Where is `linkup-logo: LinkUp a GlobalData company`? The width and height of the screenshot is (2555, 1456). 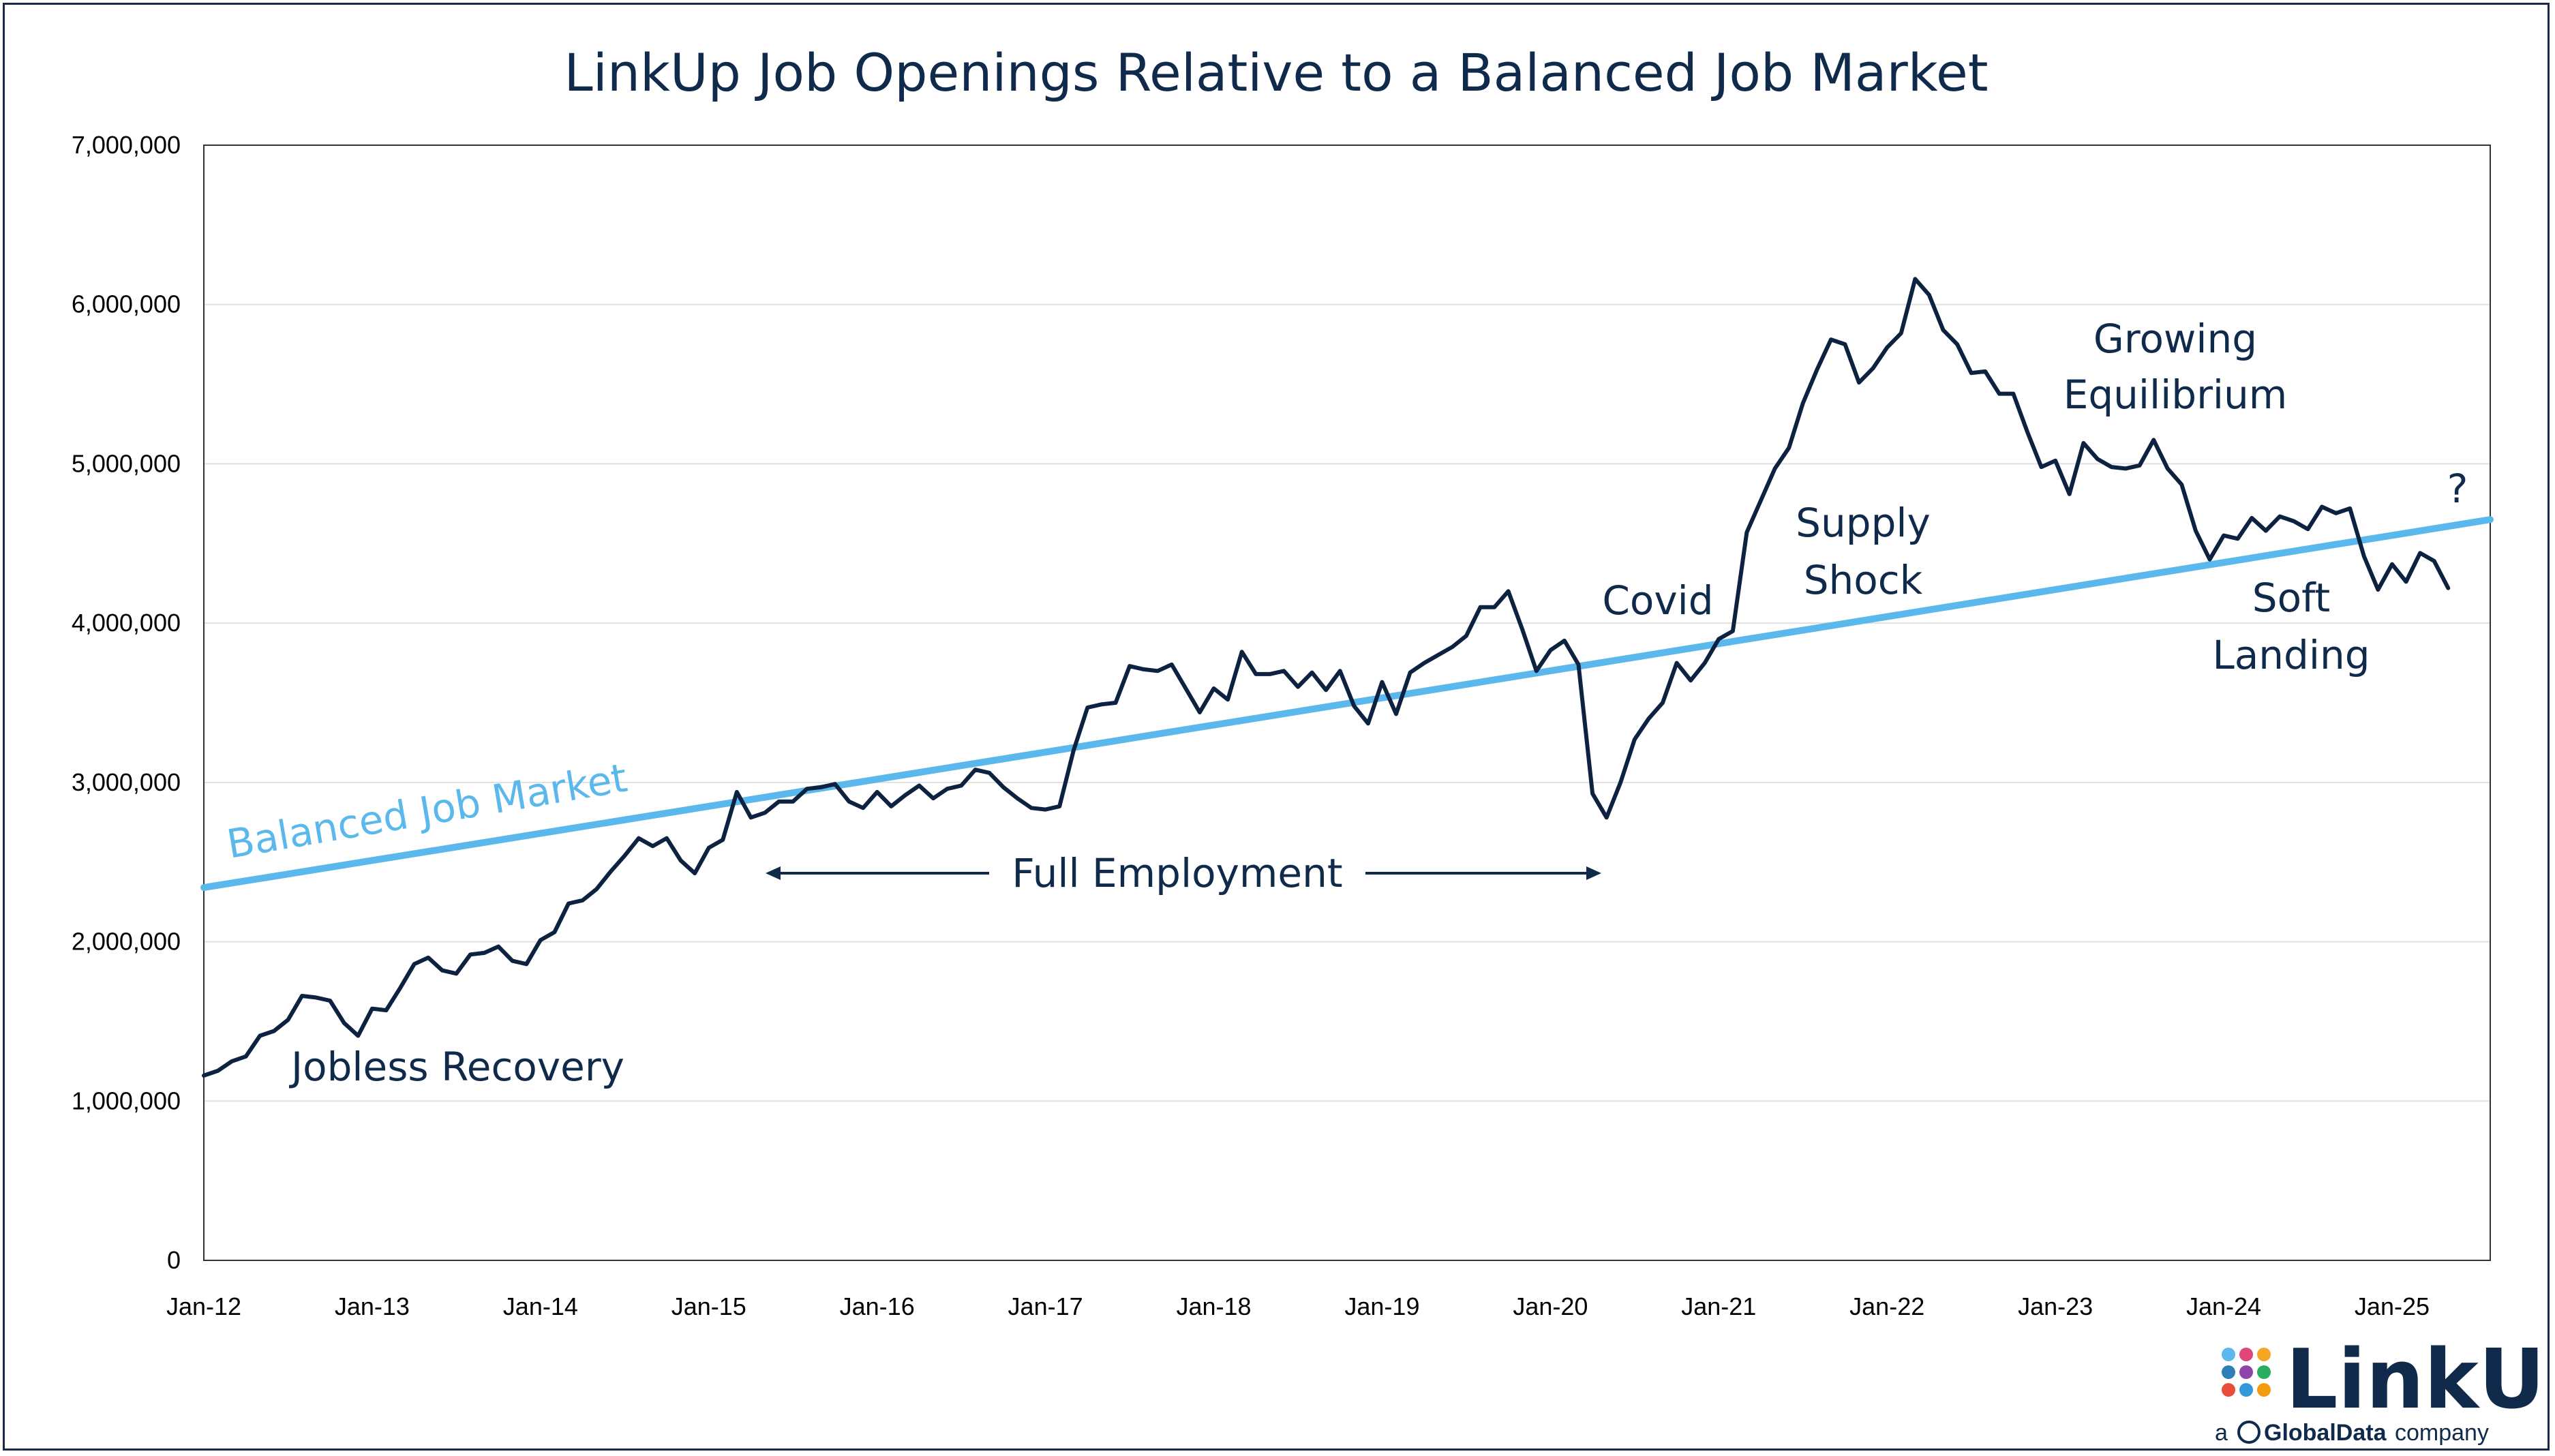 linkup-logo: LinkUp a GlobalData company is located at coordinates (2381, 1389).